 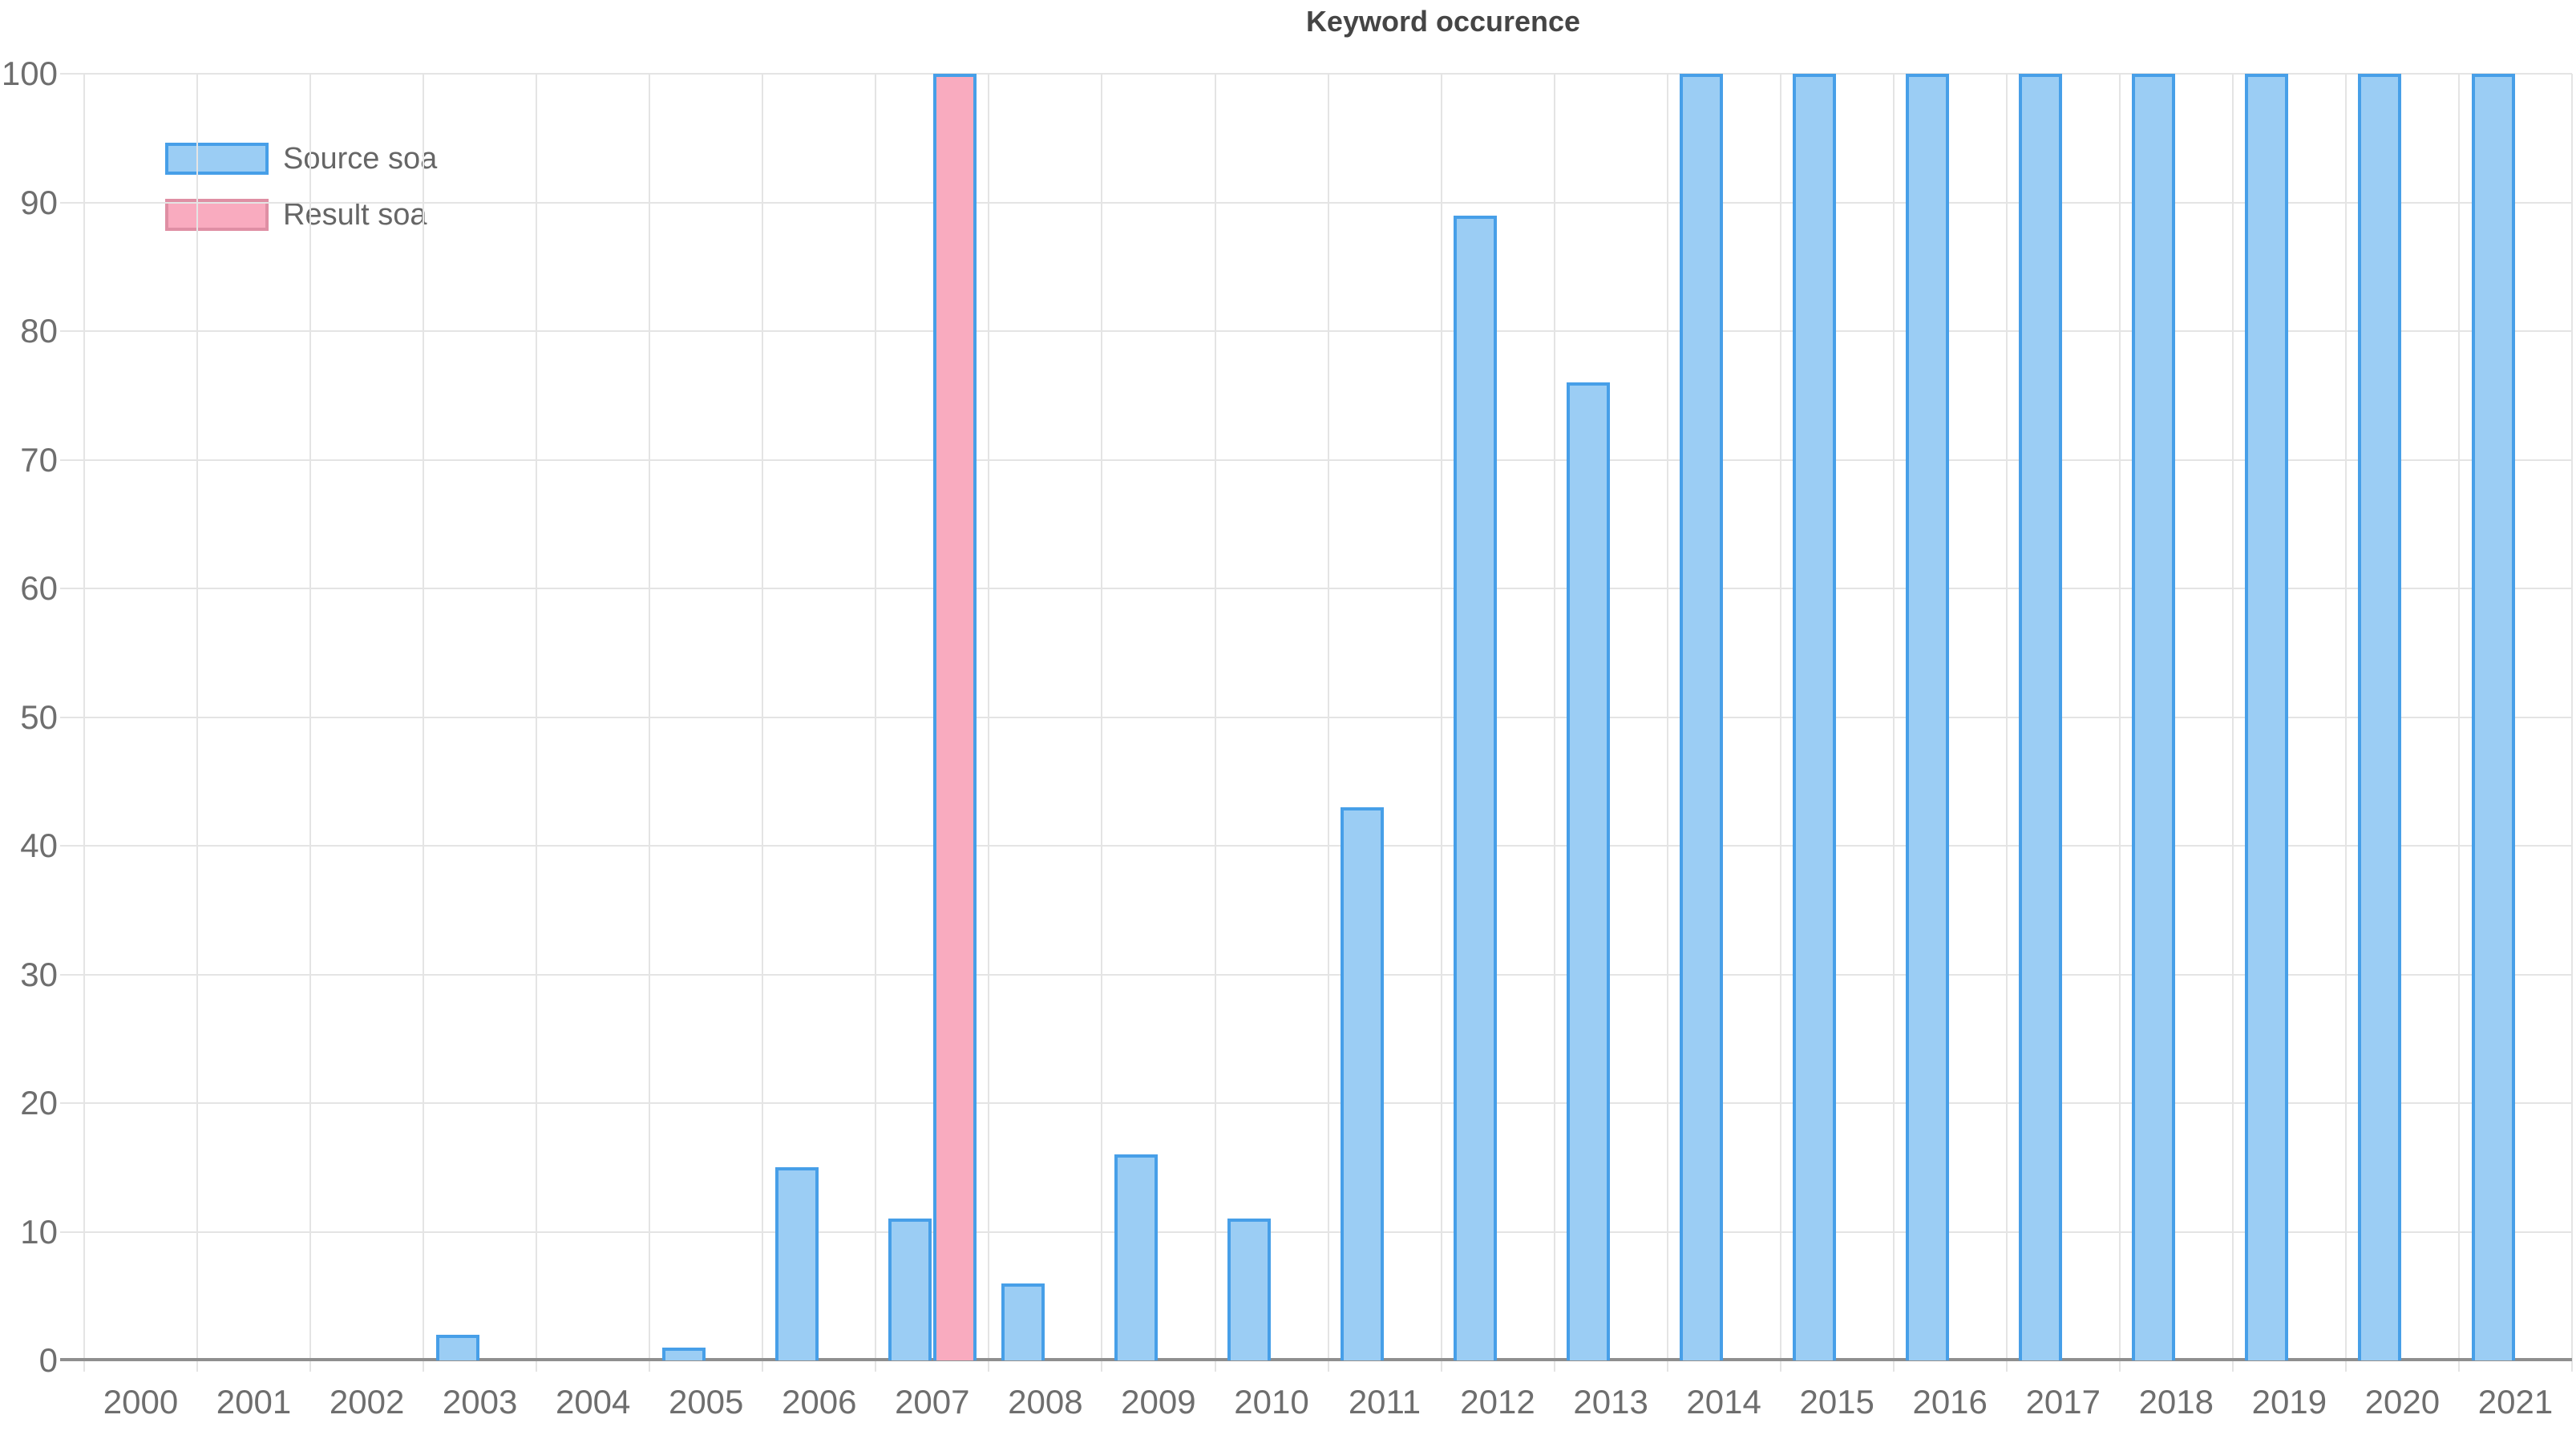 I want to click on x-tick-label: 2005, so click(x=706, y=1402).